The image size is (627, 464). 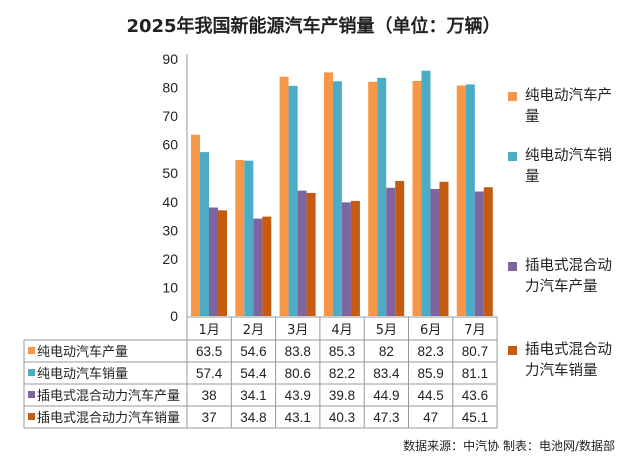 What do you see at coordinates (108, 396) in the screenshot?
I see `table-series-label: 插电式混合动力汽车产量` at bounding box center [108, 396].